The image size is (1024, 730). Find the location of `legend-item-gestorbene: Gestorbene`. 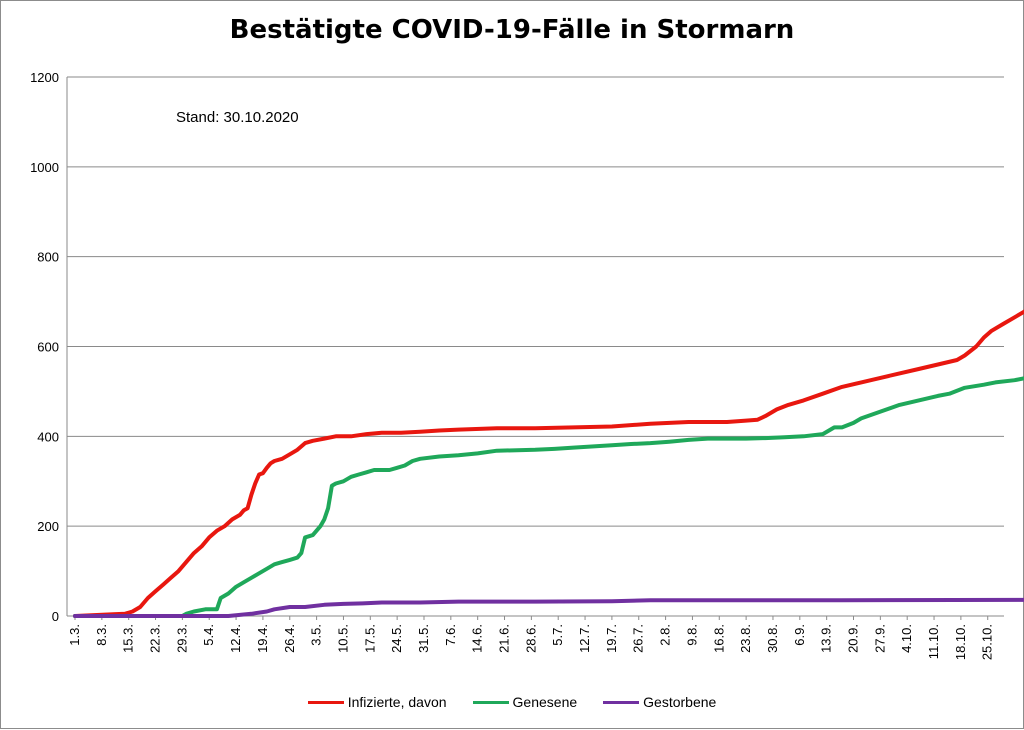

legend-item-gestorbene: Gestorbene is located at coordinates (659, 702).